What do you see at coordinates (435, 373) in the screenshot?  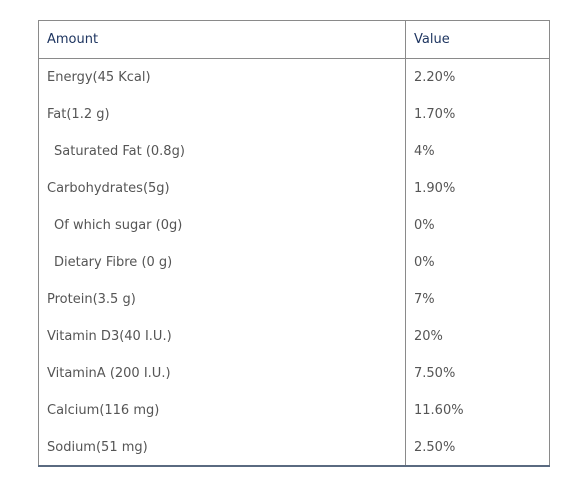 I see `value-cell: 7.50%` at bounding box center [435, 373].